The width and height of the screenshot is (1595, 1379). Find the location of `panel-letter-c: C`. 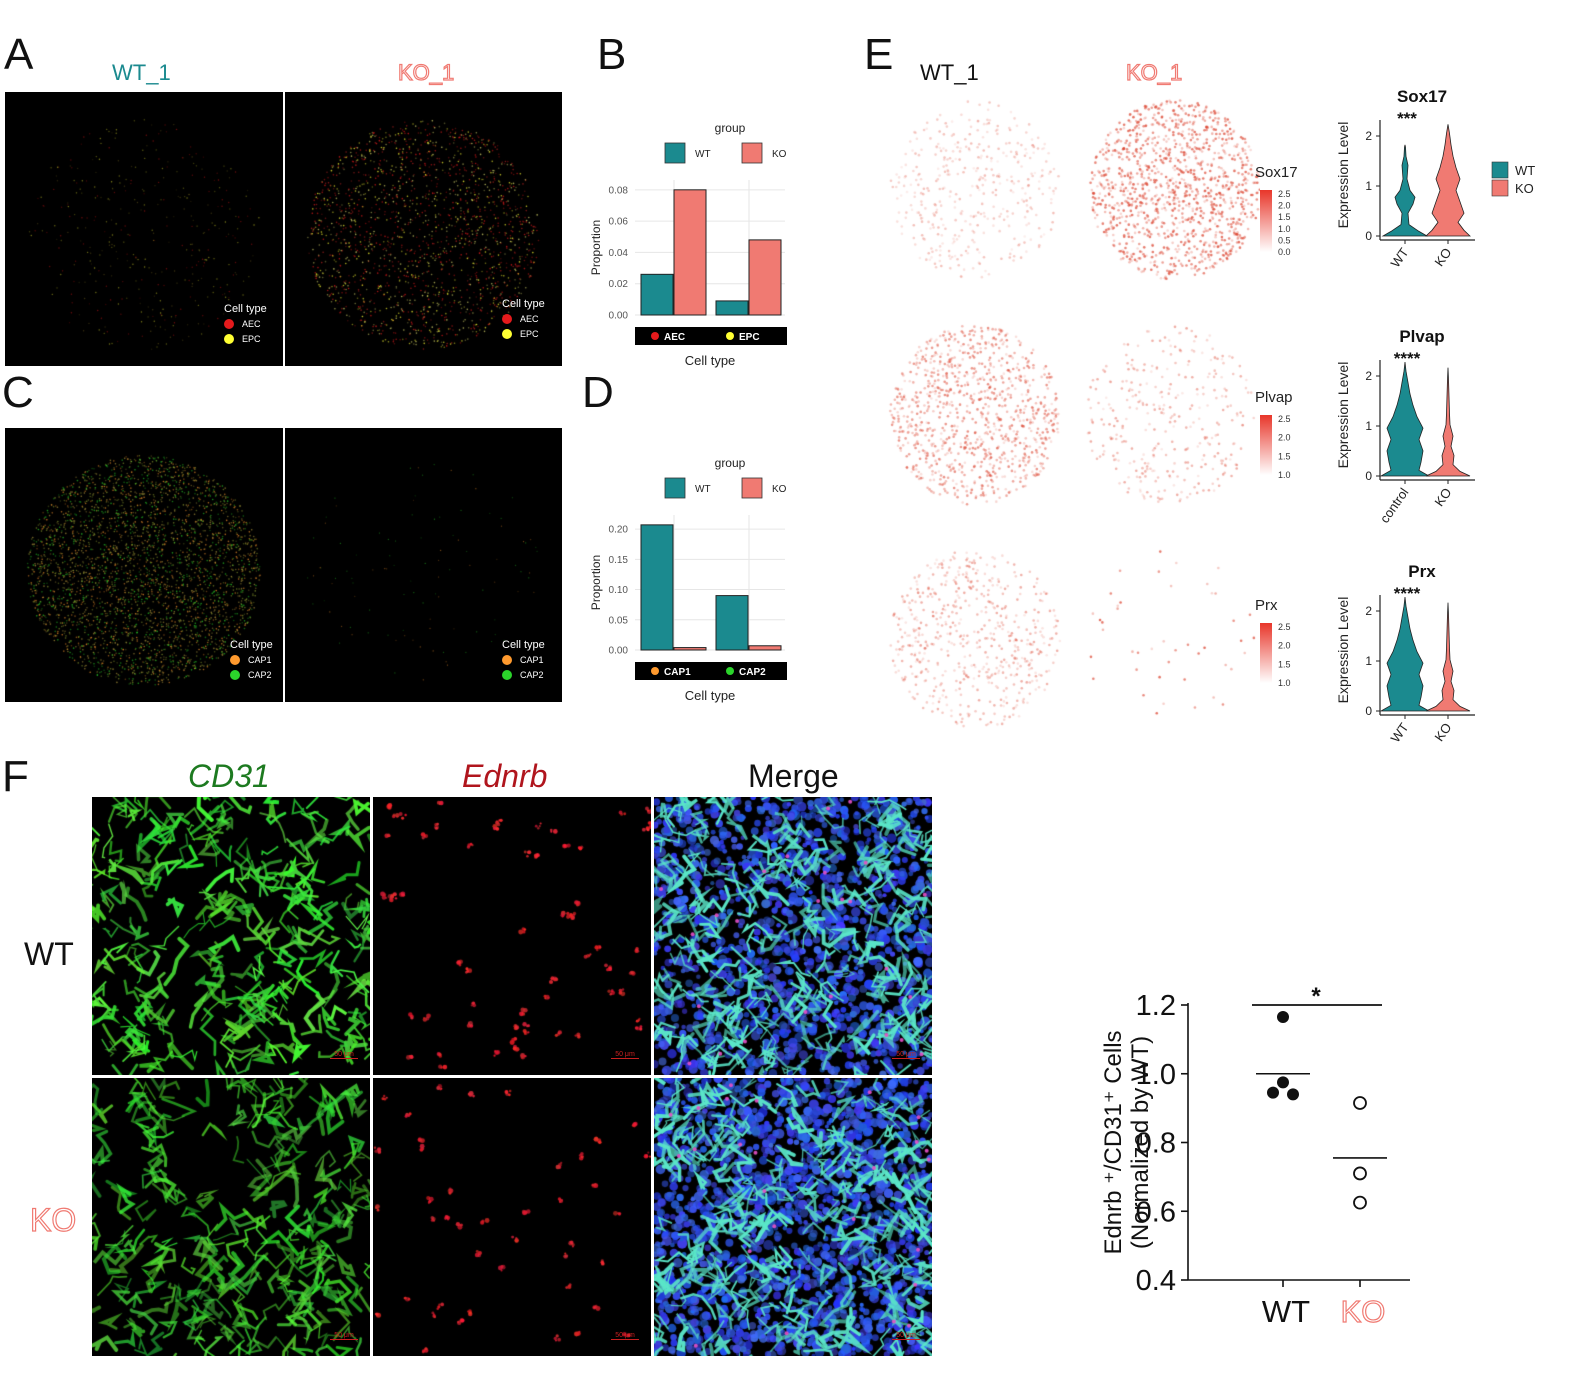

panel-letter-c: C is located at coordinates (18, 392).